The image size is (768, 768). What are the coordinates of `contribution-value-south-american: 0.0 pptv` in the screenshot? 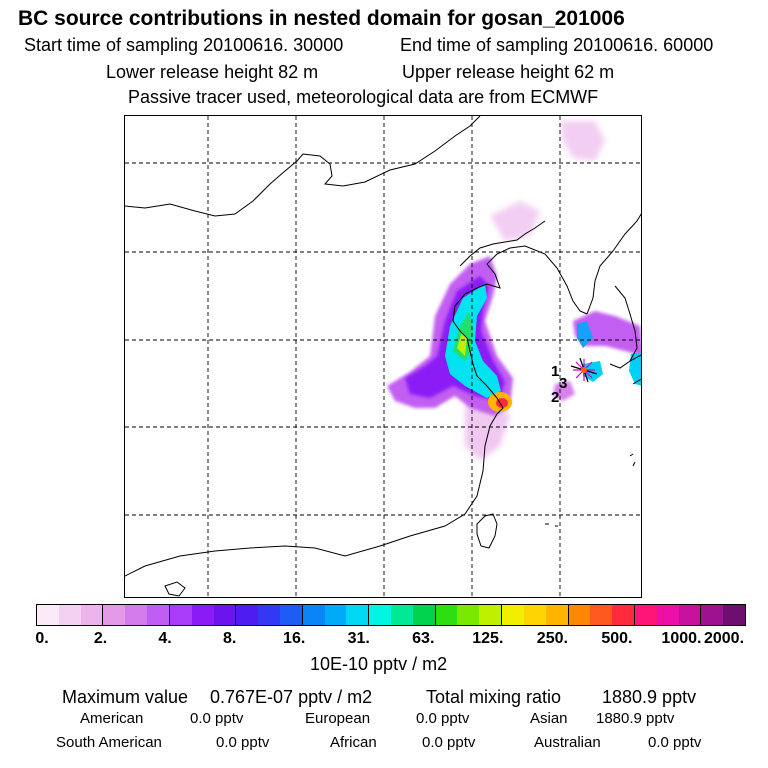 It's located at (243, 742).